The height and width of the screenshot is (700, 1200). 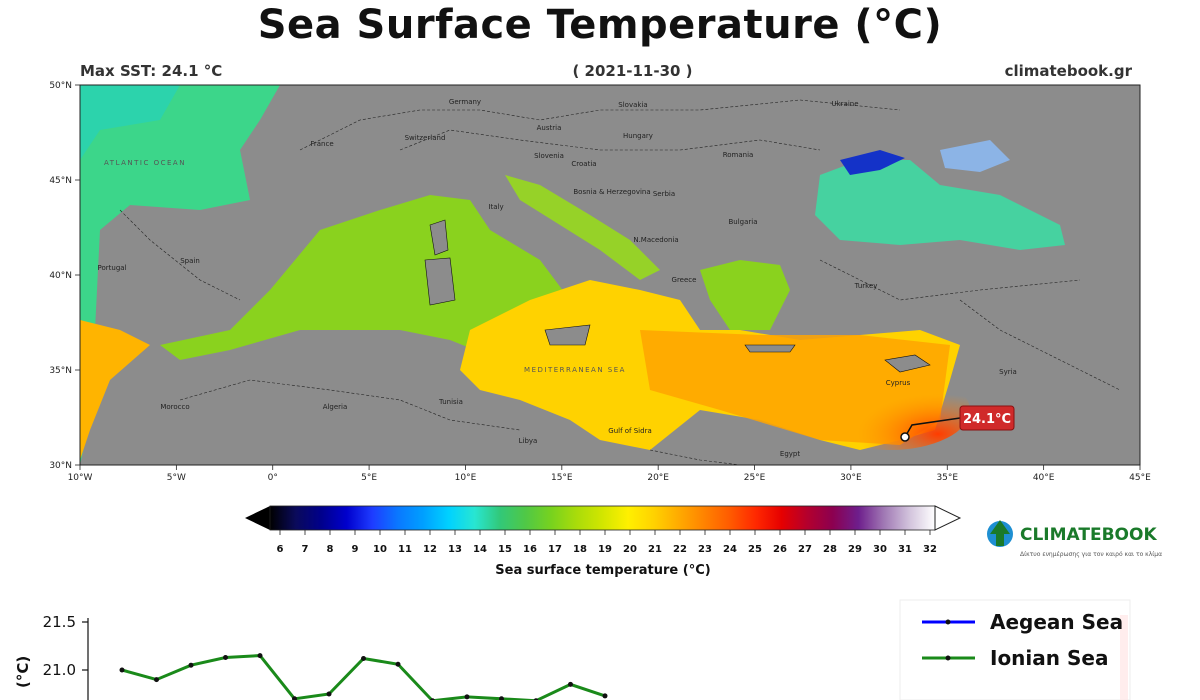 I want to click on colorbar-tick-label: 25, so click(x=755, y=549).